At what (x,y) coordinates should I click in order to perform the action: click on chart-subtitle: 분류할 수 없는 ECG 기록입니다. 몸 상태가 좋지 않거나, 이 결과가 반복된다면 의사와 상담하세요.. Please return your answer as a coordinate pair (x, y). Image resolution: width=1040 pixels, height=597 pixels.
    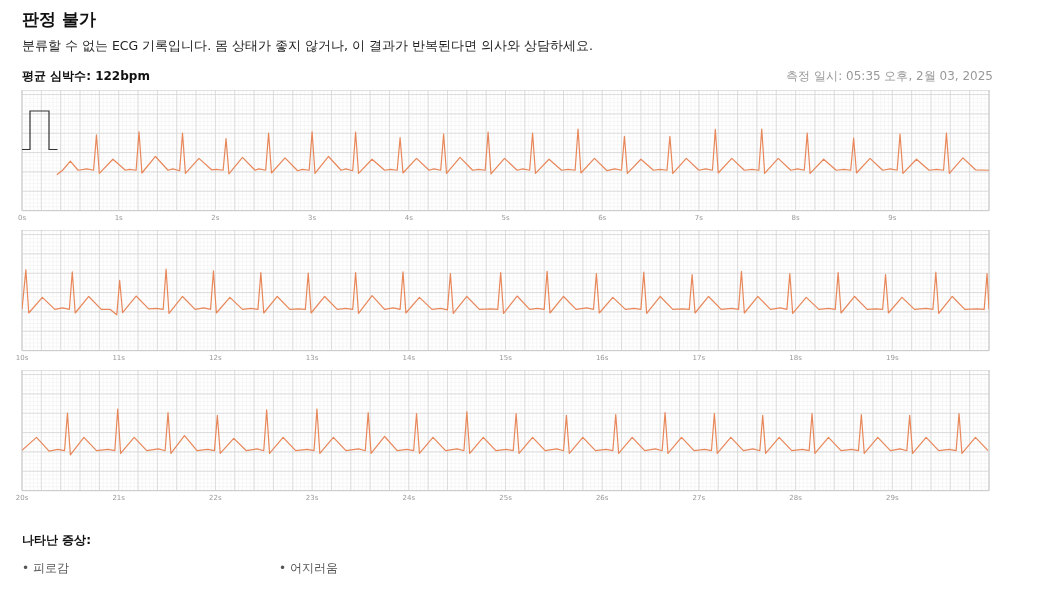
    Looking at the image, I should click on (307, 46).